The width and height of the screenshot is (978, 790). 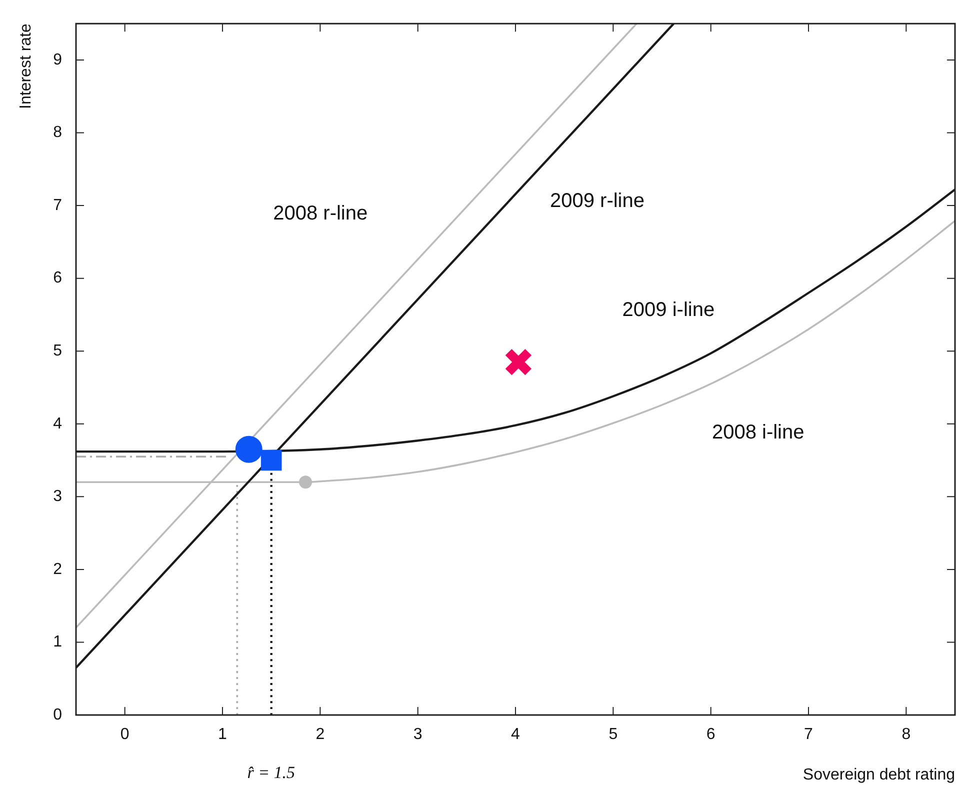 What do you see at coordinates (809, 735) in the screenshot?
I see `x-tick-label: 7` at bounding box center [809, 735].